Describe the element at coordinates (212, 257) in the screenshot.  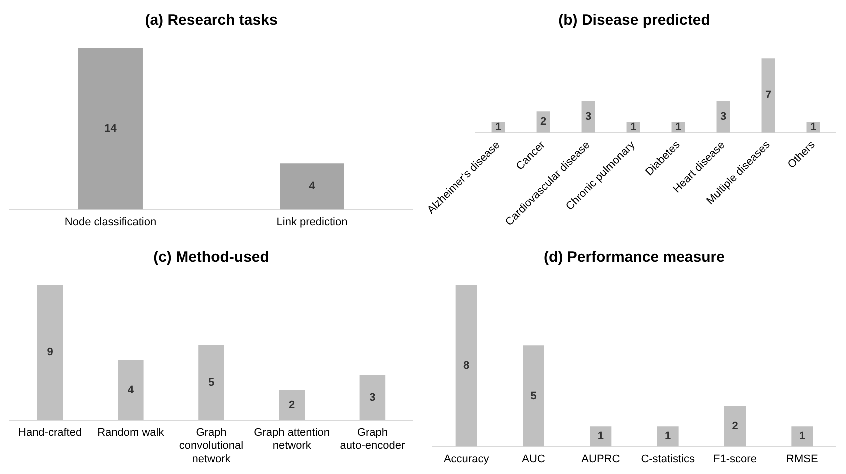
I see `chart-title: (c) Method-used` at that location.